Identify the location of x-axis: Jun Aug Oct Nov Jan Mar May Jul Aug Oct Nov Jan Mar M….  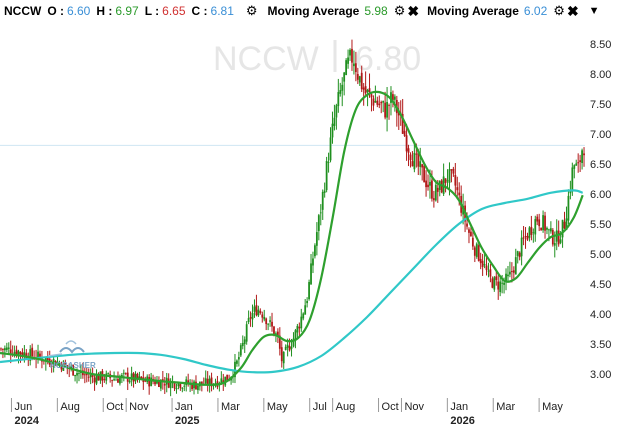
(286, 412).